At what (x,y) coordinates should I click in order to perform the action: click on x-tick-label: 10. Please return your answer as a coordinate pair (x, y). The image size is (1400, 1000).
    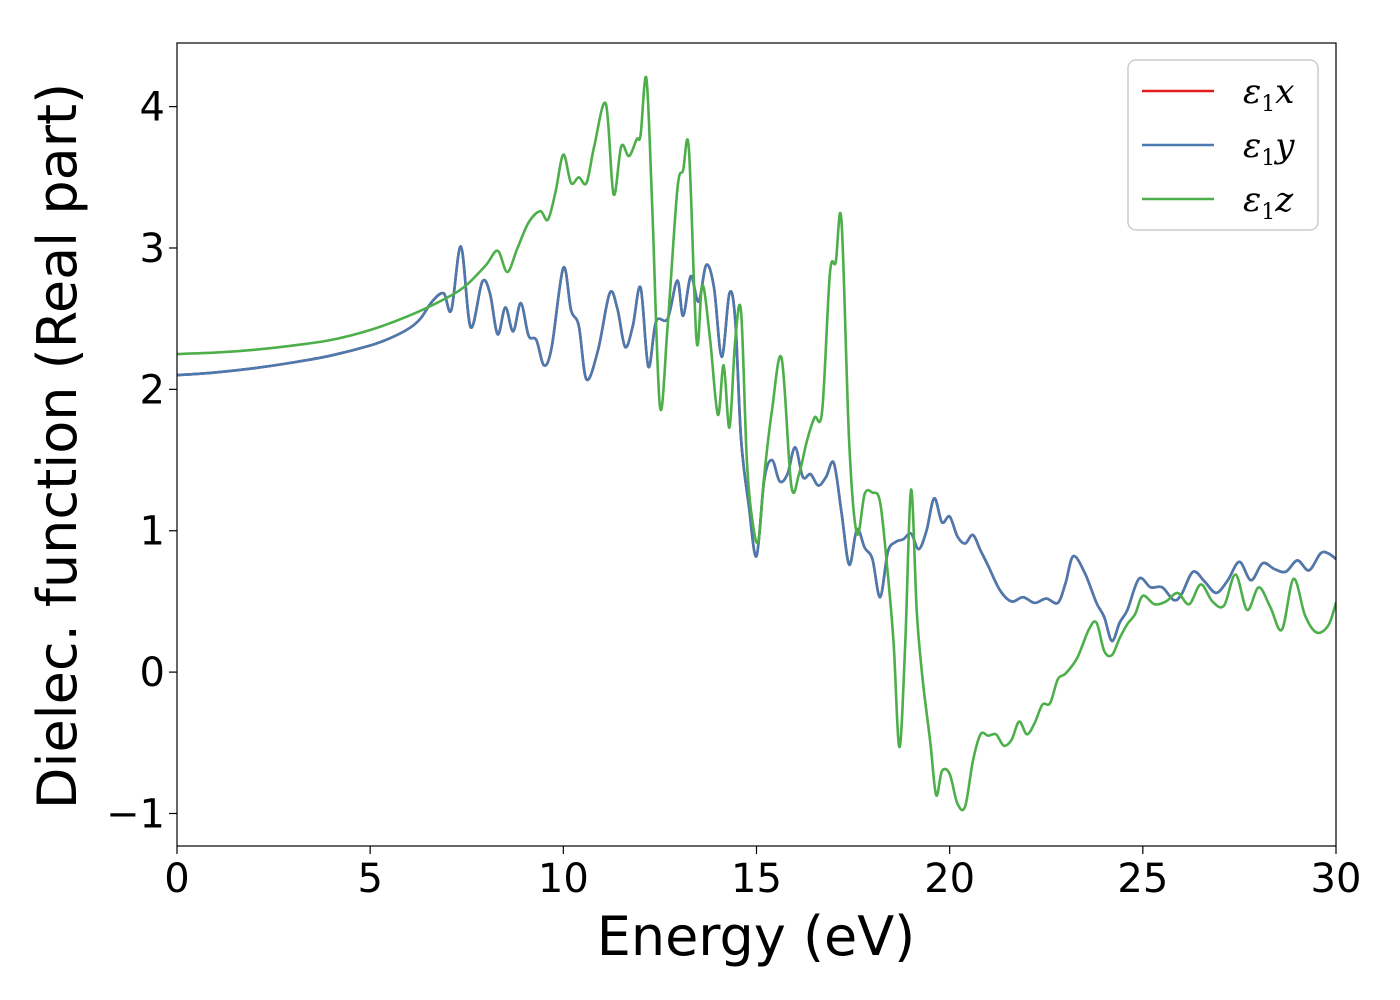
    Looking at the image, I should click on (563, 879).